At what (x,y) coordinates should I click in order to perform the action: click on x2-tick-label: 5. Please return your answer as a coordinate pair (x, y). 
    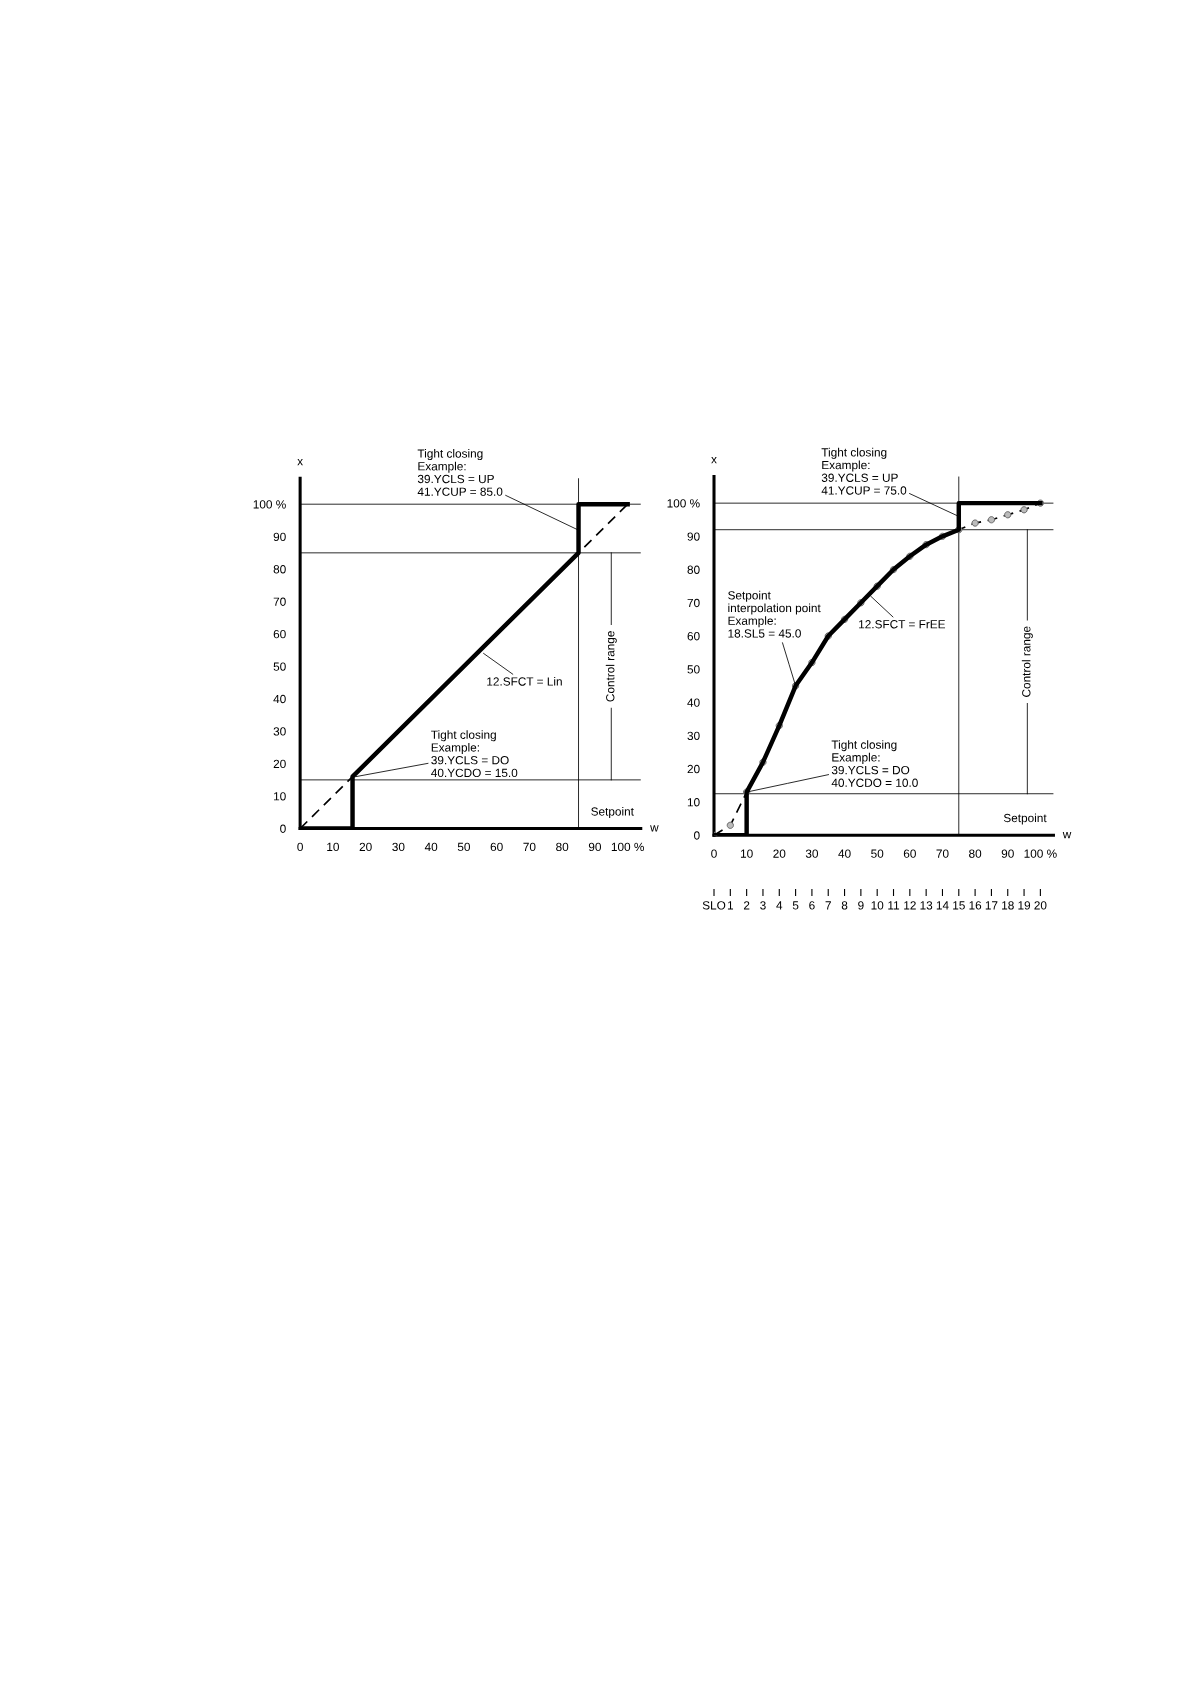
    Looking at the image, I should click on (795, 905).